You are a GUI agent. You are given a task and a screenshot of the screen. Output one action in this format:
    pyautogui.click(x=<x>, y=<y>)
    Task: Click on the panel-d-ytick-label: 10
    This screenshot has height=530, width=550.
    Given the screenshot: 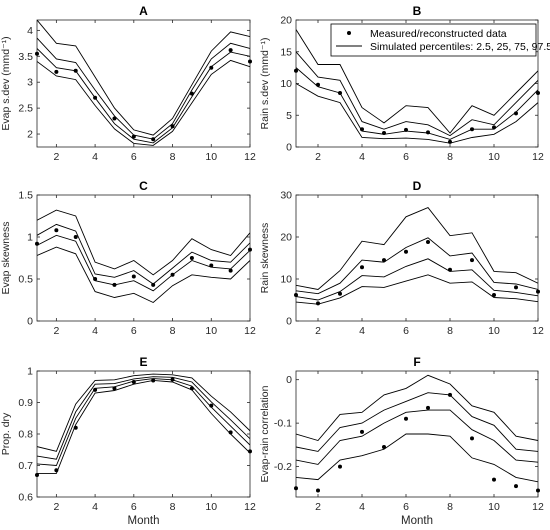 What is the action you would take?
    pyautogui.click(x=286, y=280)
    